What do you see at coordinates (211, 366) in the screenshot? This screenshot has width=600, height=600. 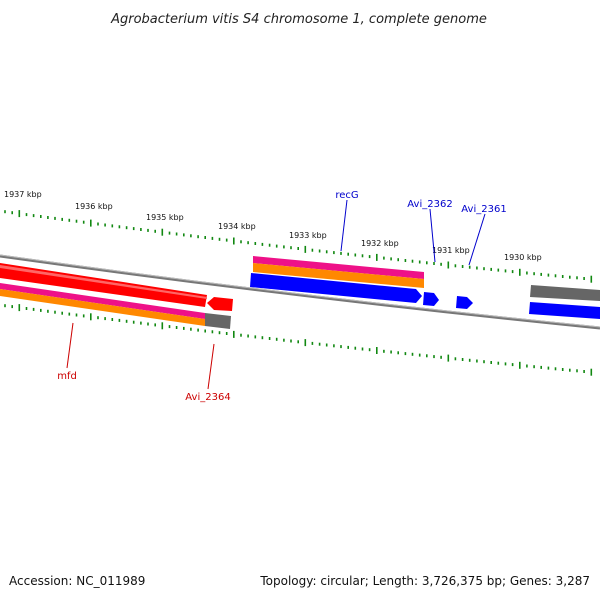 I see `avi-2364-leader-line` at bounding box center [211, 366].